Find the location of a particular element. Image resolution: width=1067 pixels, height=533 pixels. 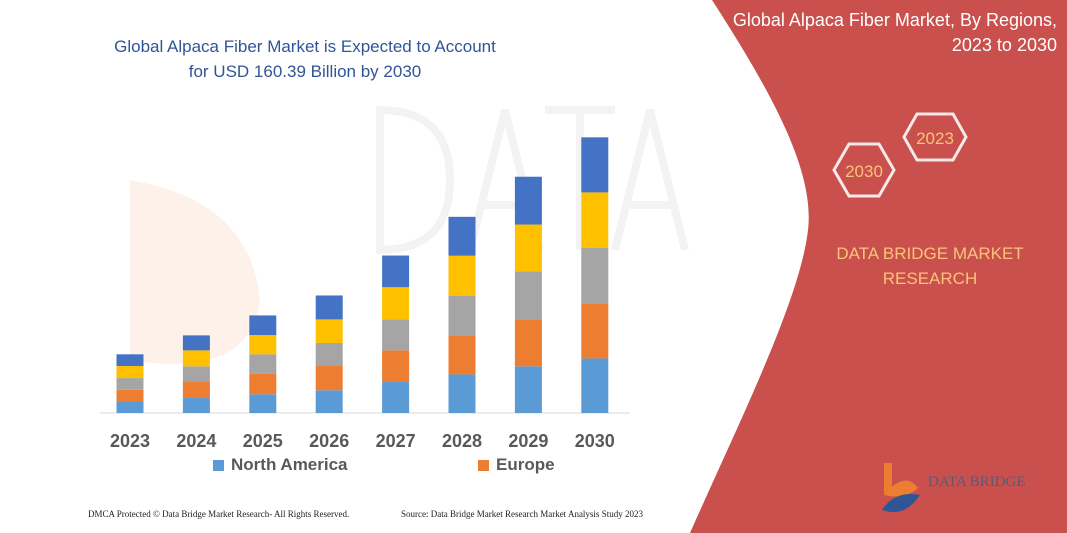

bar-segment-2030-north-america is located at coordinates (595, 385).